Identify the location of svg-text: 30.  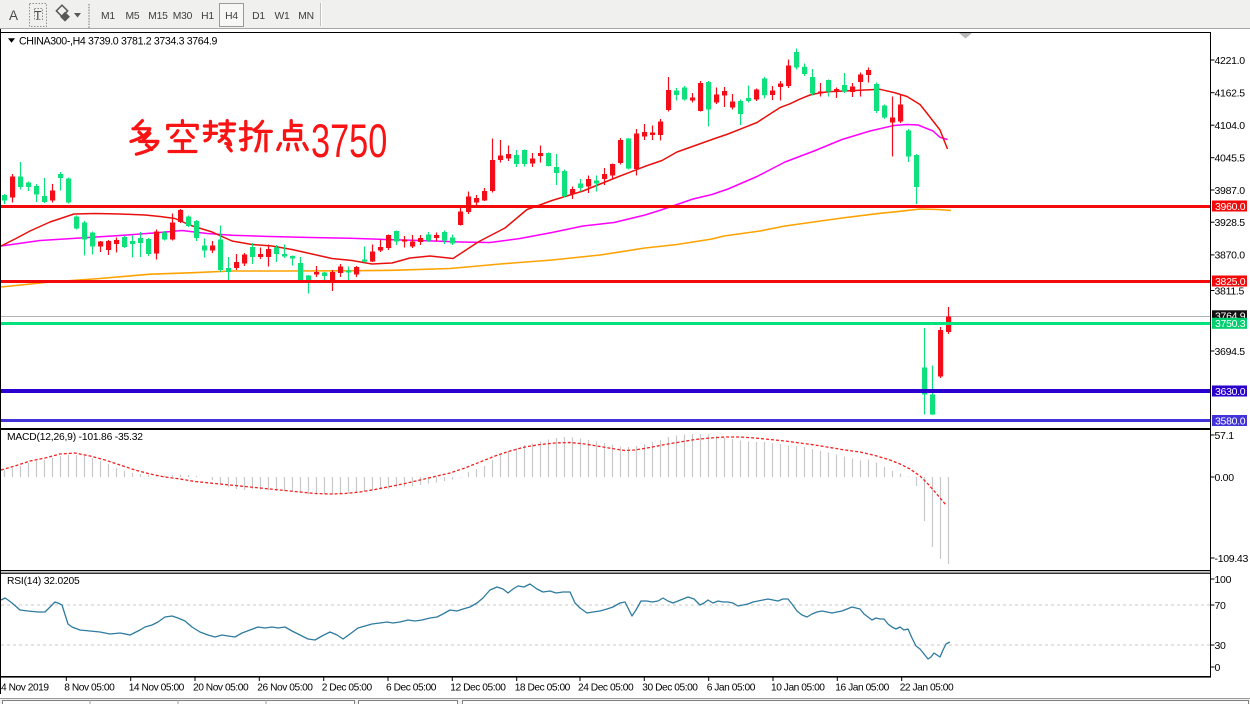
(1221, 646).